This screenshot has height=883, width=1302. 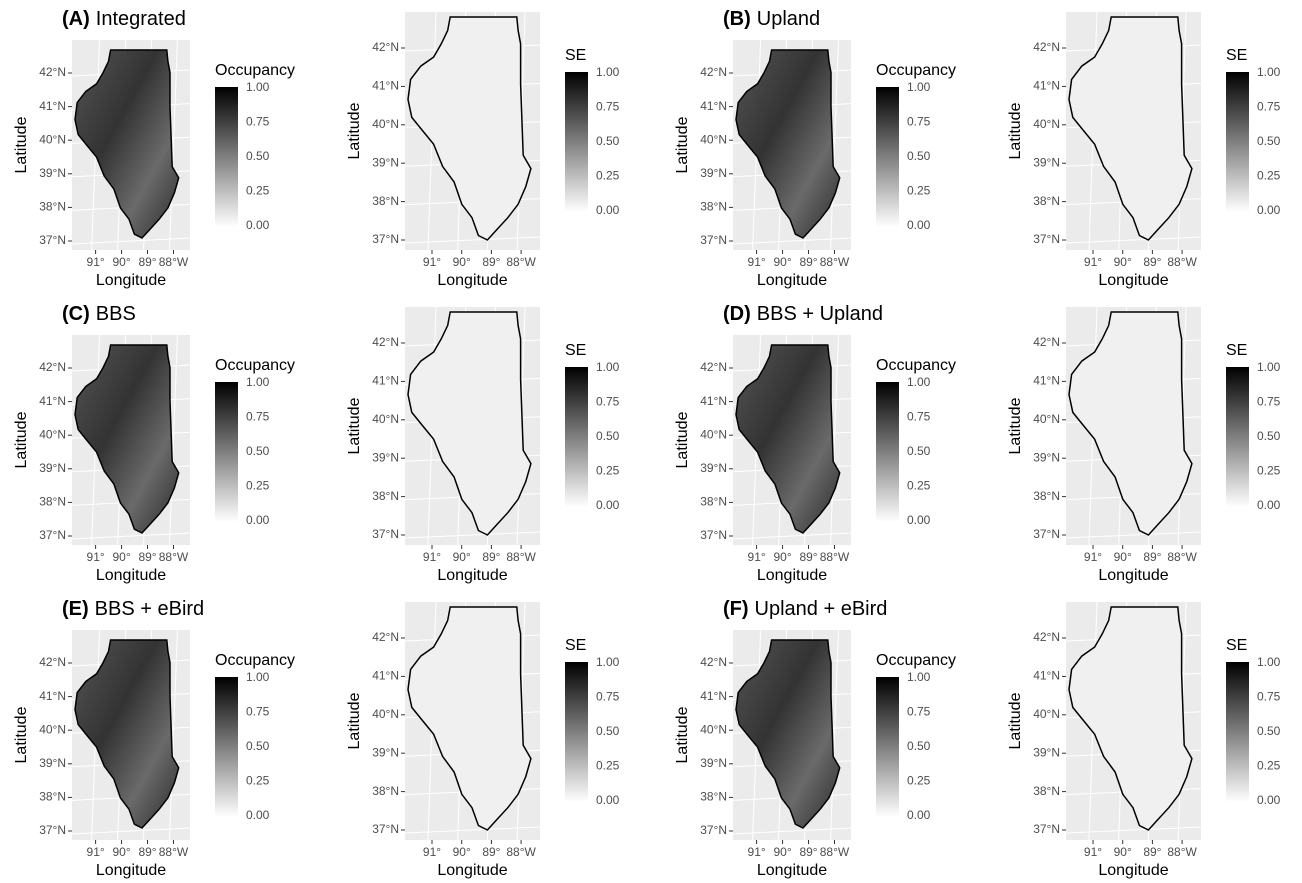 I want to click on panel-name: Upland + eBird, so click(x=821, y=609).